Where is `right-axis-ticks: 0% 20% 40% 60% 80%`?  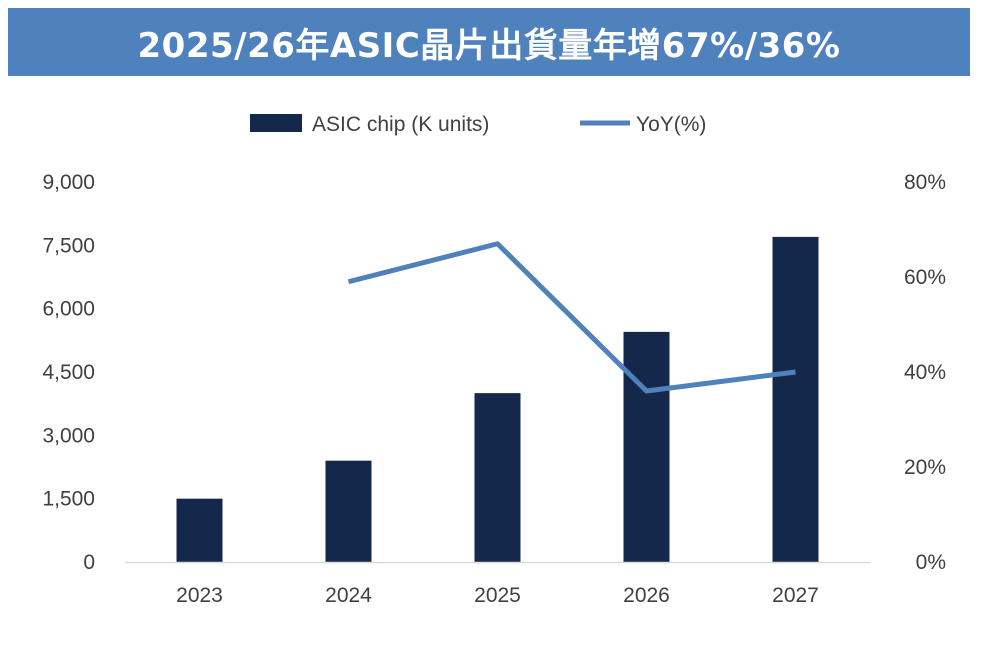
right-axis-ticks: 0% 20% 40% 60% 80% is located at coordinates (925, 372).